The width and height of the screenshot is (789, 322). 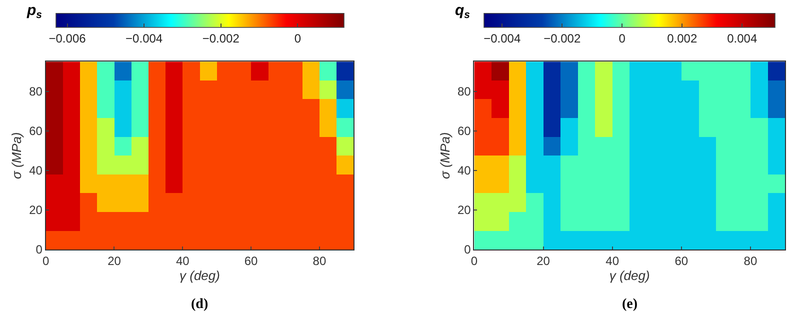 I want to click on color-bar-label: 0.002, so click(x=682, y=39).